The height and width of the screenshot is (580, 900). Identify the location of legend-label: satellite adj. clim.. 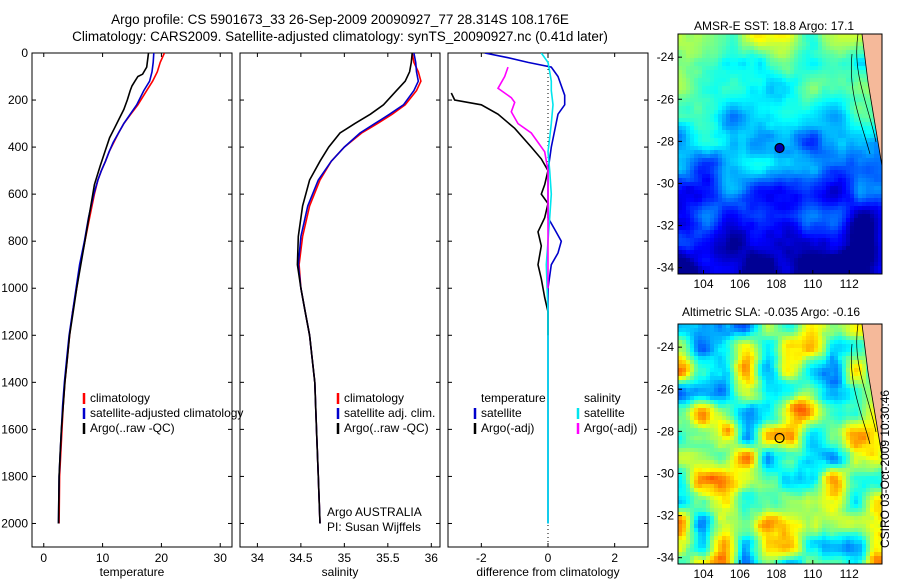
(389, 413).